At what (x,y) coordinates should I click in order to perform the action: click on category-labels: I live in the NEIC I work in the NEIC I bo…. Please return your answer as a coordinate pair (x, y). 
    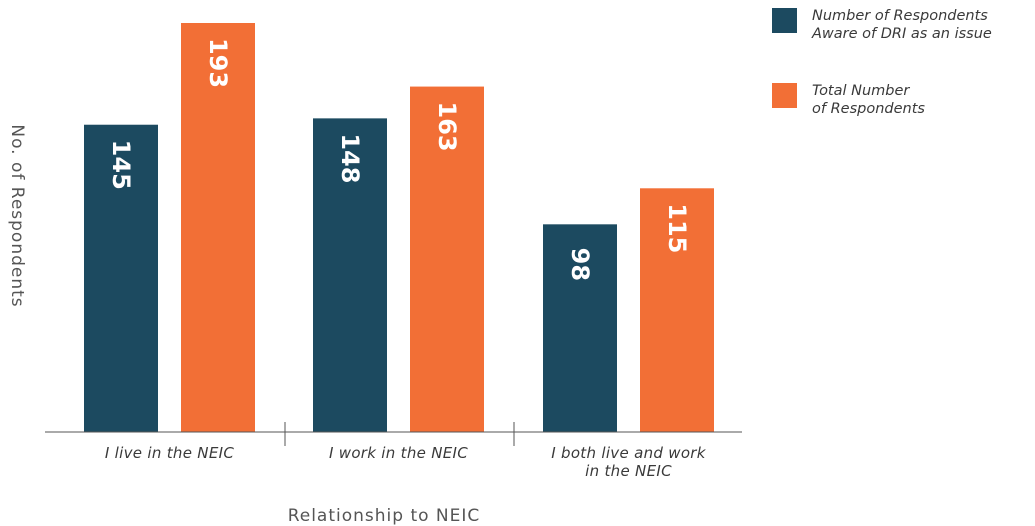
    Looking at the image, I should click on (406, 462).